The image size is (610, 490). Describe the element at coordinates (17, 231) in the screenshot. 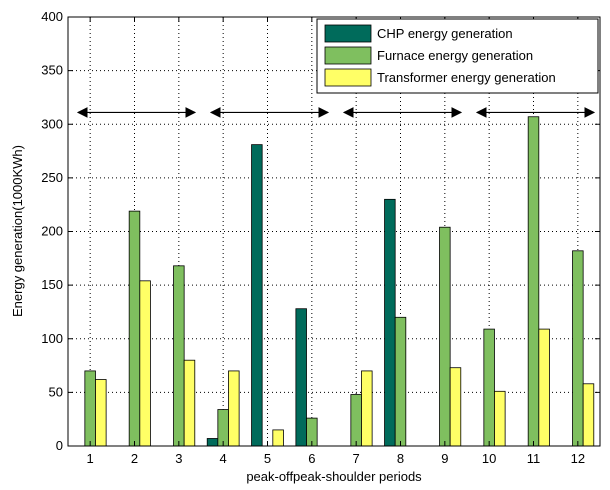

I see `y-axis-label: Energy generation(1000KWh)` at that location.